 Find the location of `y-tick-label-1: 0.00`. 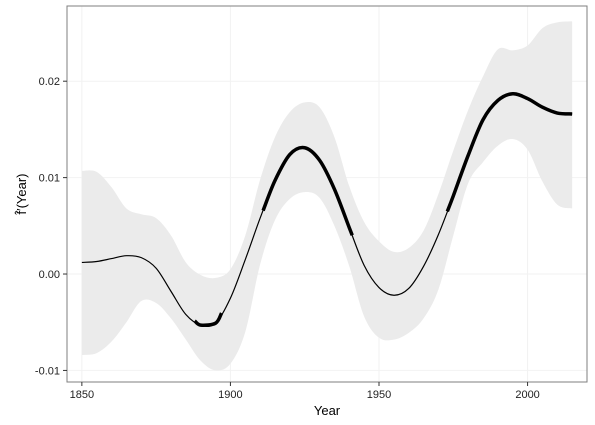

y-tick-label-1: 0.00 is located at coordinates (49, 275).